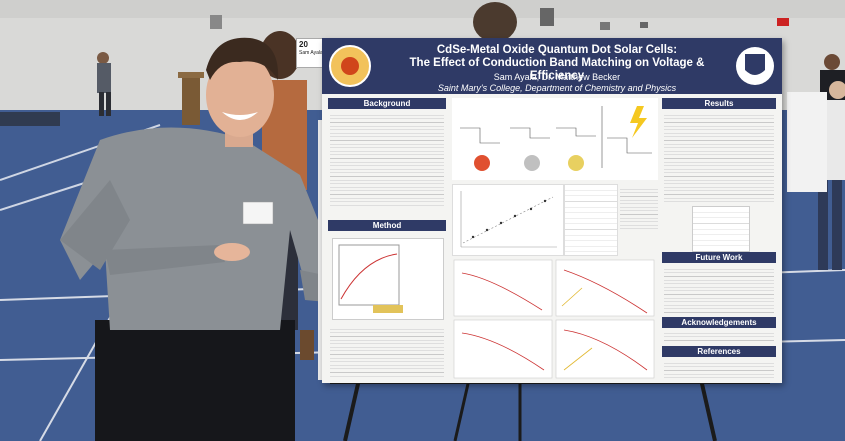 The image size is (845, 441). I want to click on results-table, so click(721, 229).